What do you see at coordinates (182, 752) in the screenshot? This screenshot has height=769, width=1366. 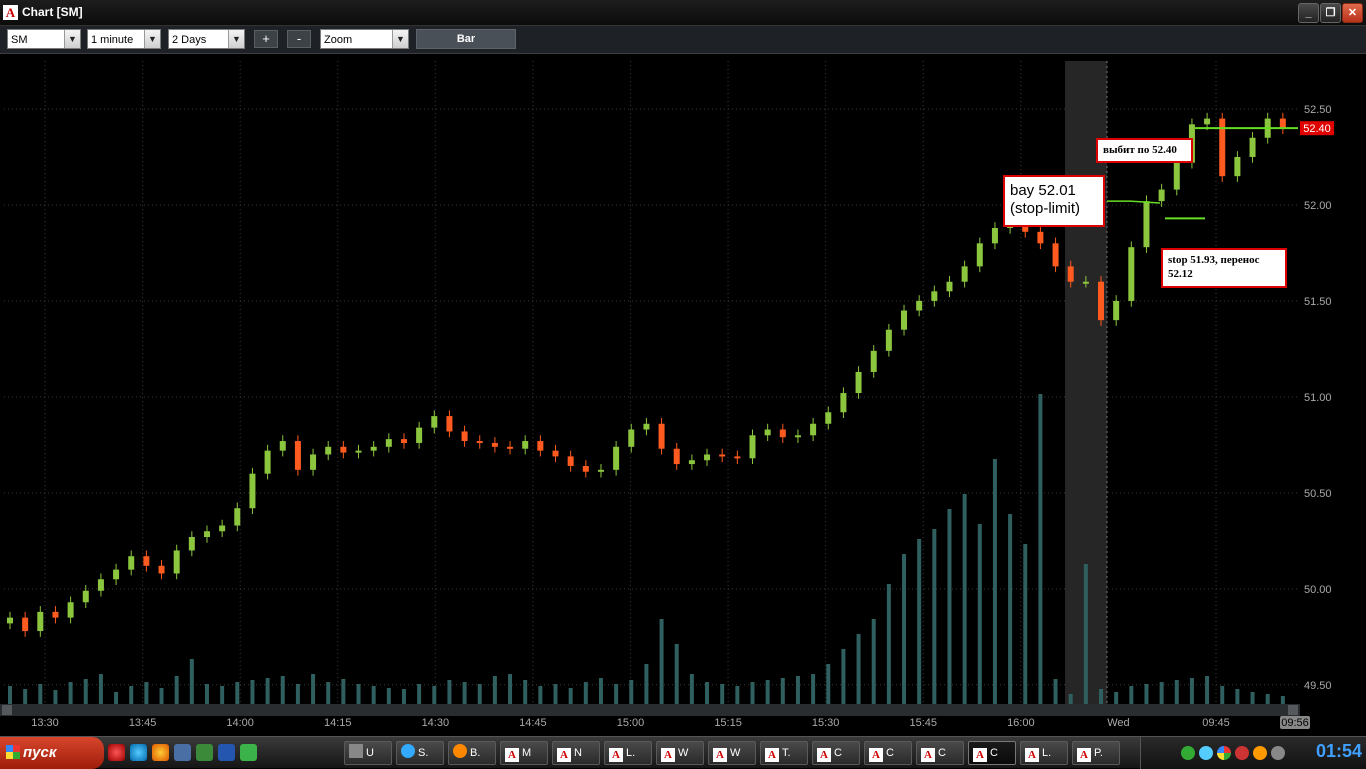 I see `desktop-icon` at bounding box center [182, 752].